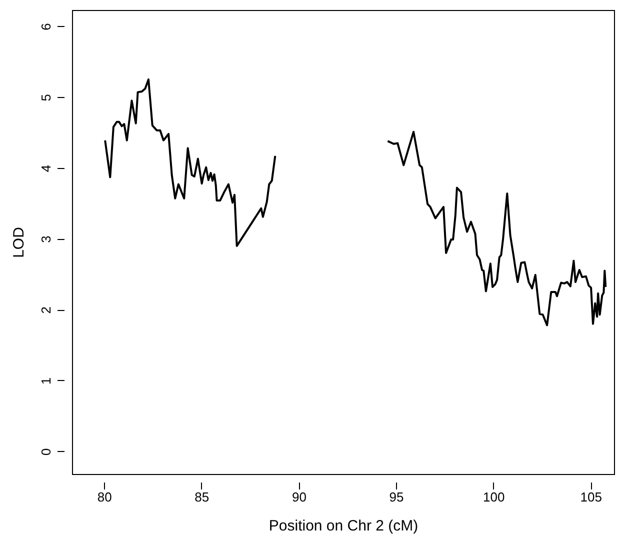 The image size is (621, 547). I want to click on x-tick-label: 80, so click(104, 497).